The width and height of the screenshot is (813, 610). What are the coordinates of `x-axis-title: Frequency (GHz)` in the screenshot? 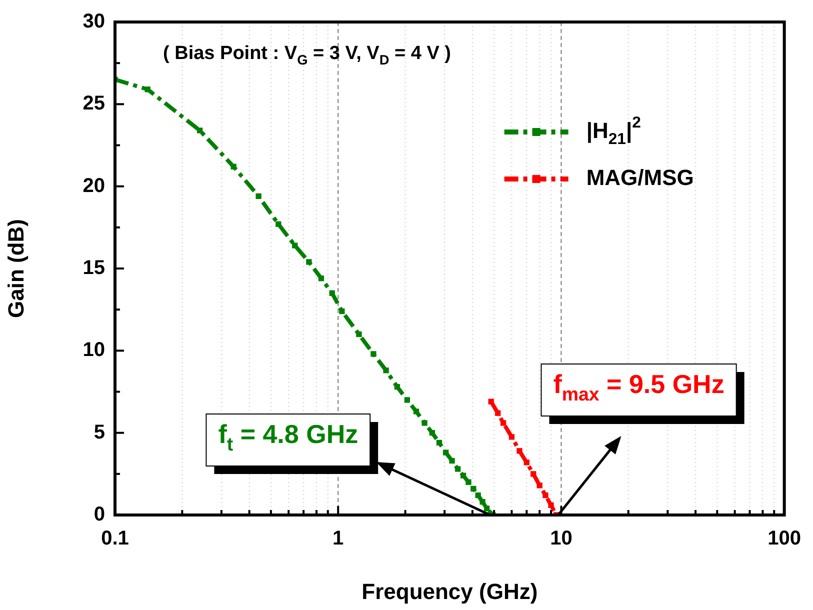 It's located at (450, 591).